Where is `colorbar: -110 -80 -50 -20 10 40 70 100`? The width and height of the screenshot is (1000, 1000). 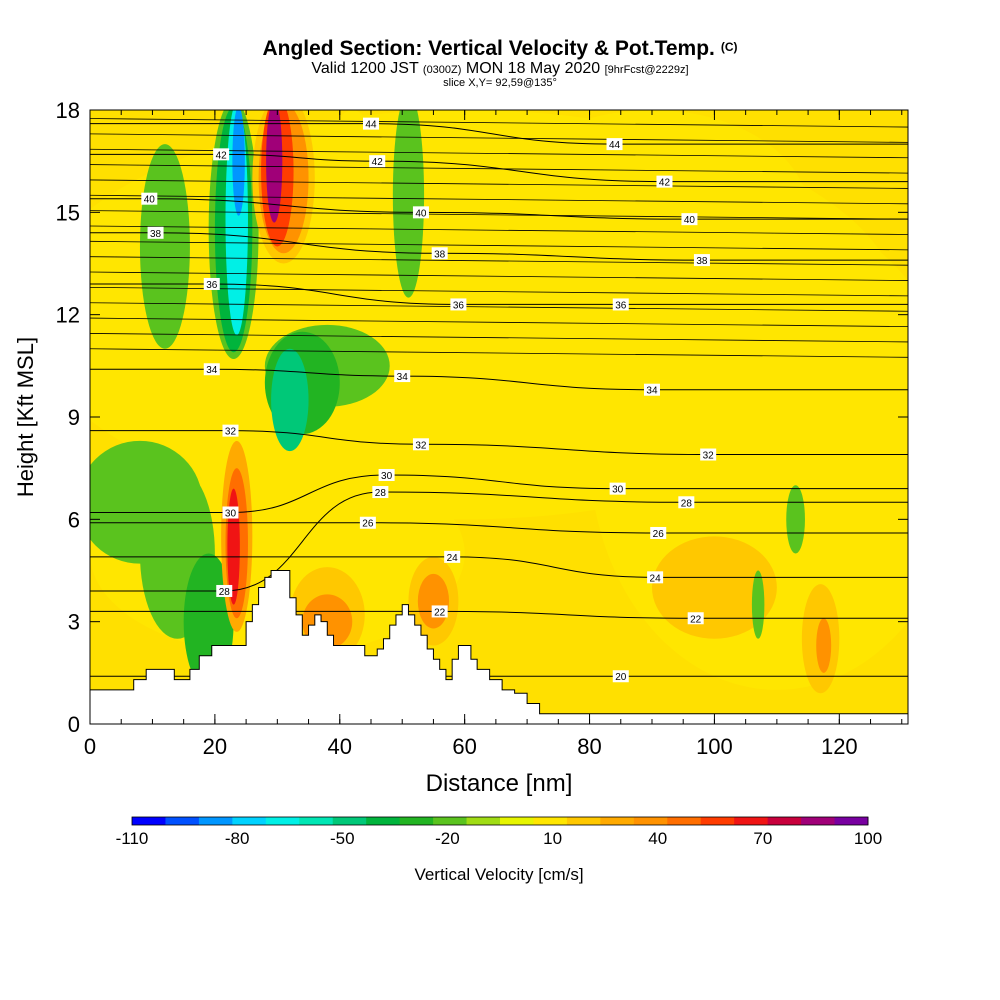
colorbar: -110 -80 -50 -20 10 40 70 100 is located at coordinates (499, 832).